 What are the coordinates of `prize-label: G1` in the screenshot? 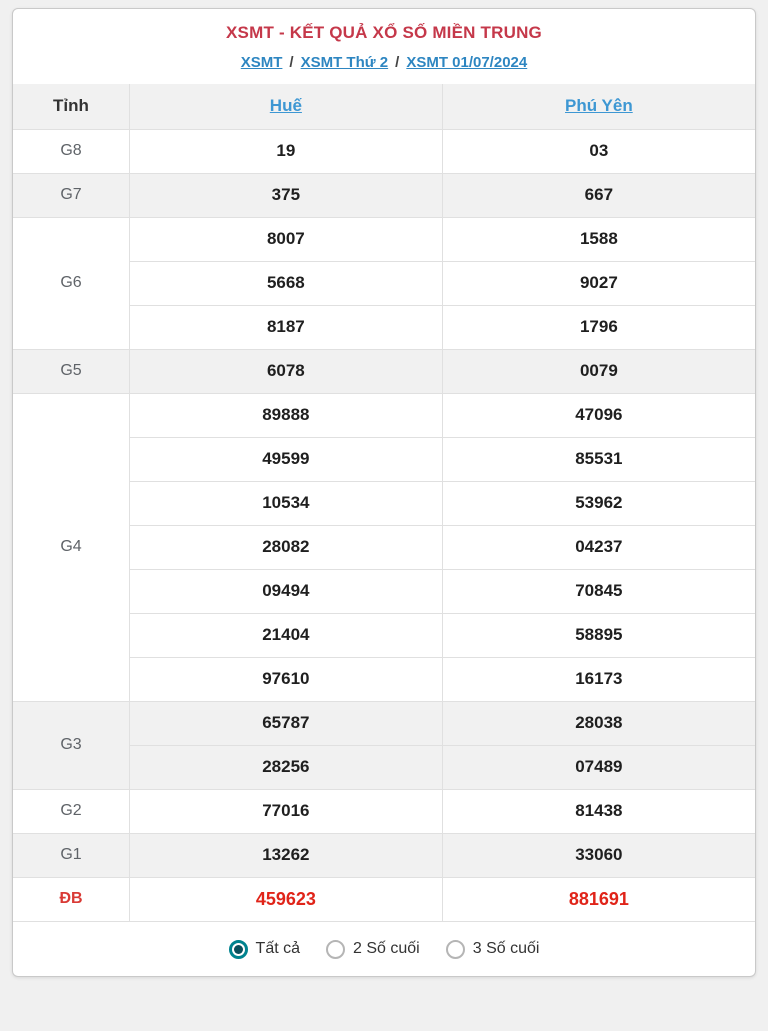 It's located at (71, 855).